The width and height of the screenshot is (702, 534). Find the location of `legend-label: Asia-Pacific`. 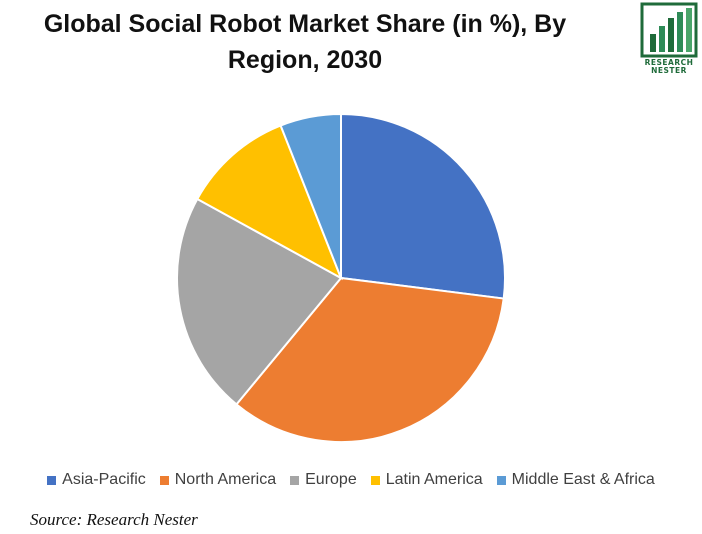

legend-label: Asia-Pacific is located at coordinates (104, 479).